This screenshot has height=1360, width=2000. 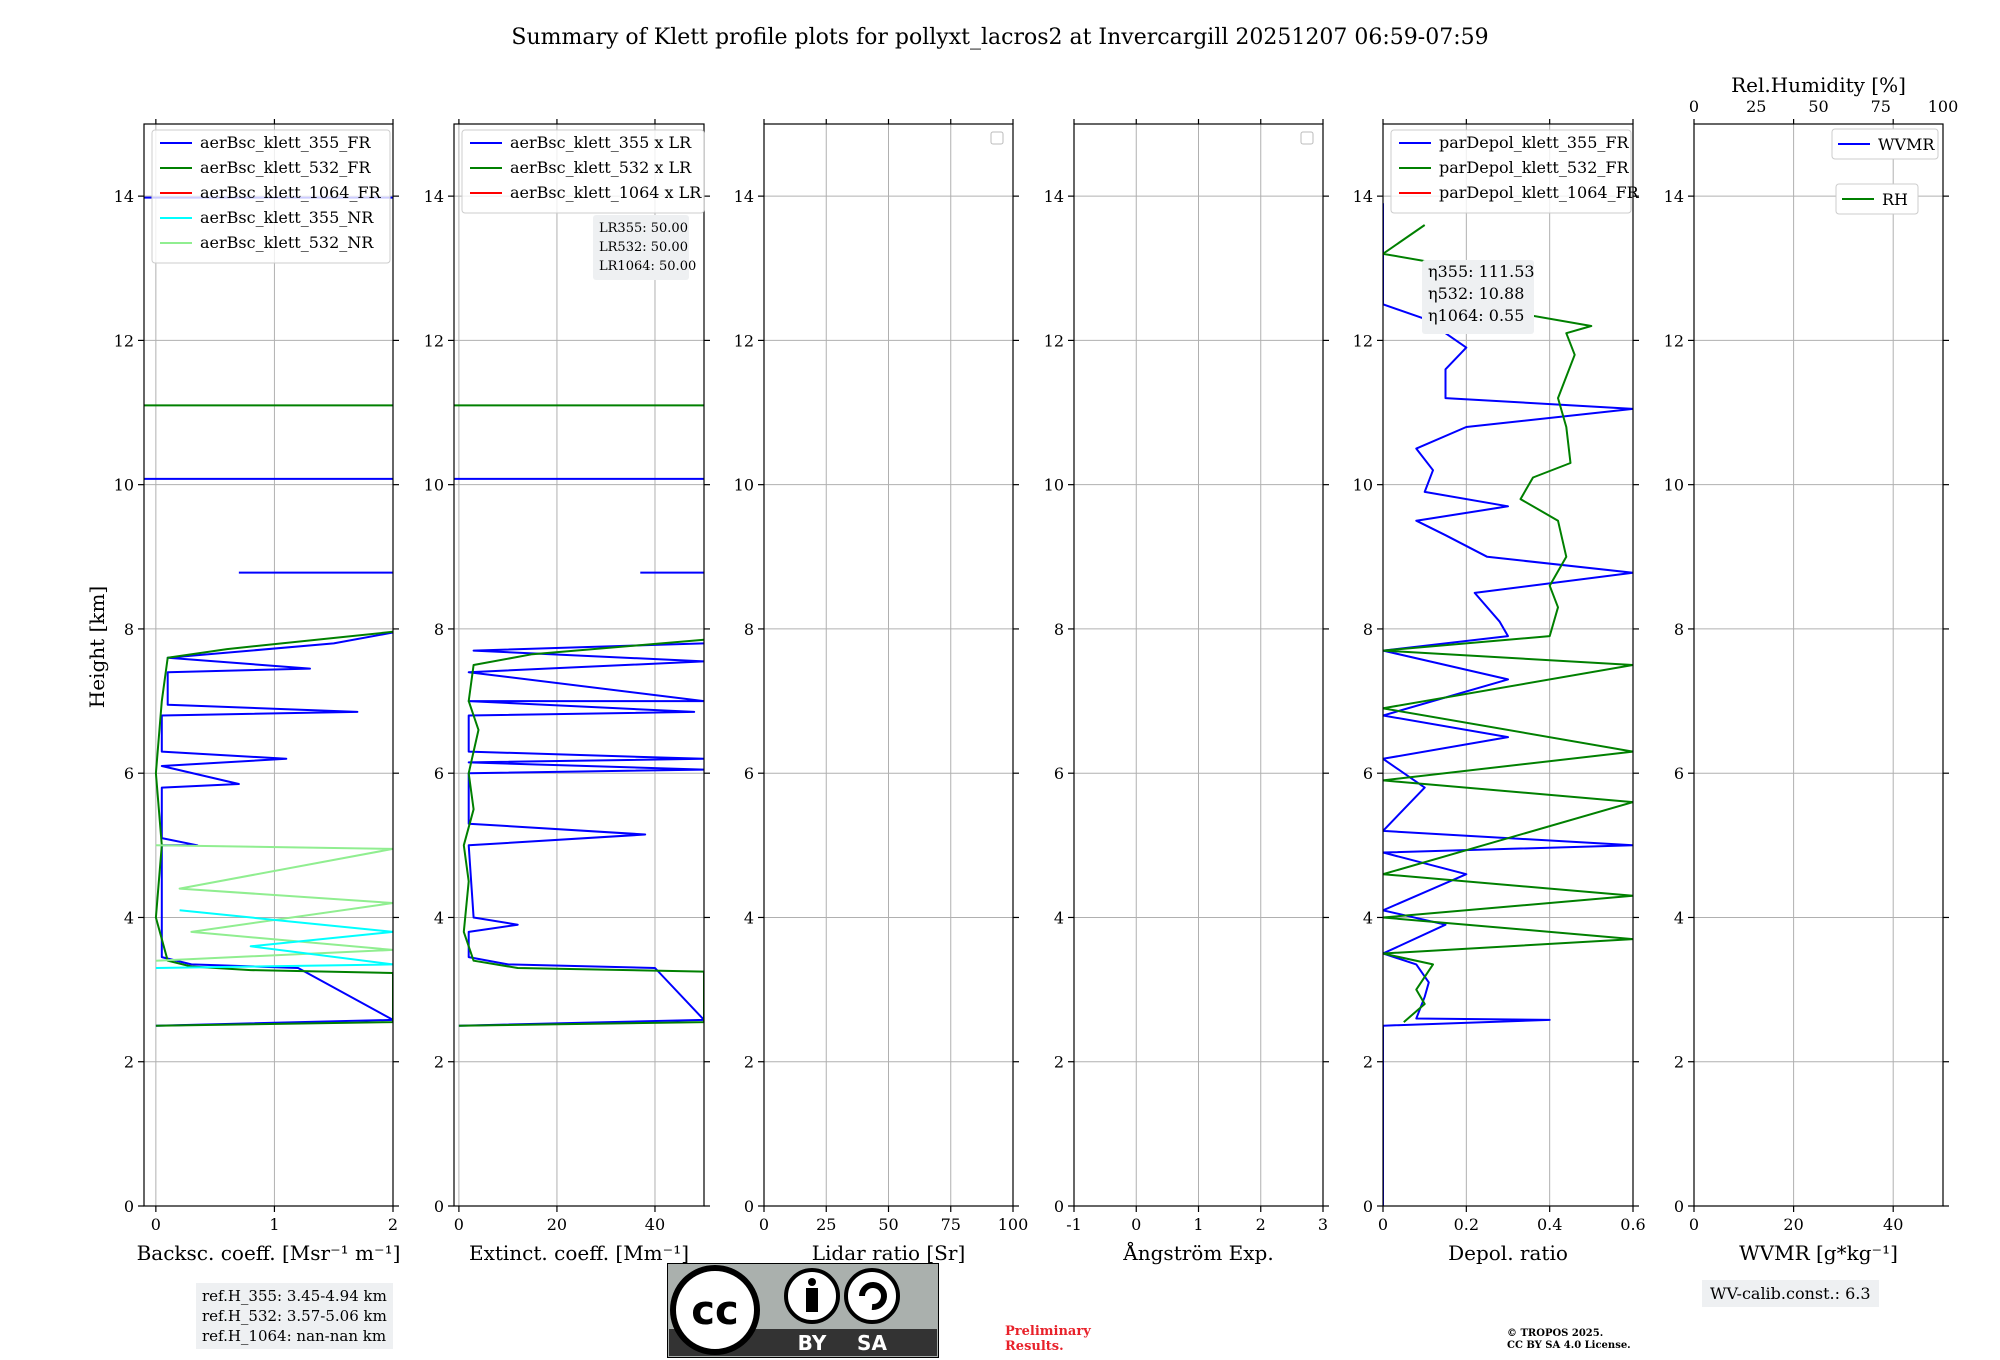 What do you see at coordinates (1539, 192) in the screenshot?
I see `legend-label: parDepol_klett_1064_FR` at bounding box center [1539, 192].